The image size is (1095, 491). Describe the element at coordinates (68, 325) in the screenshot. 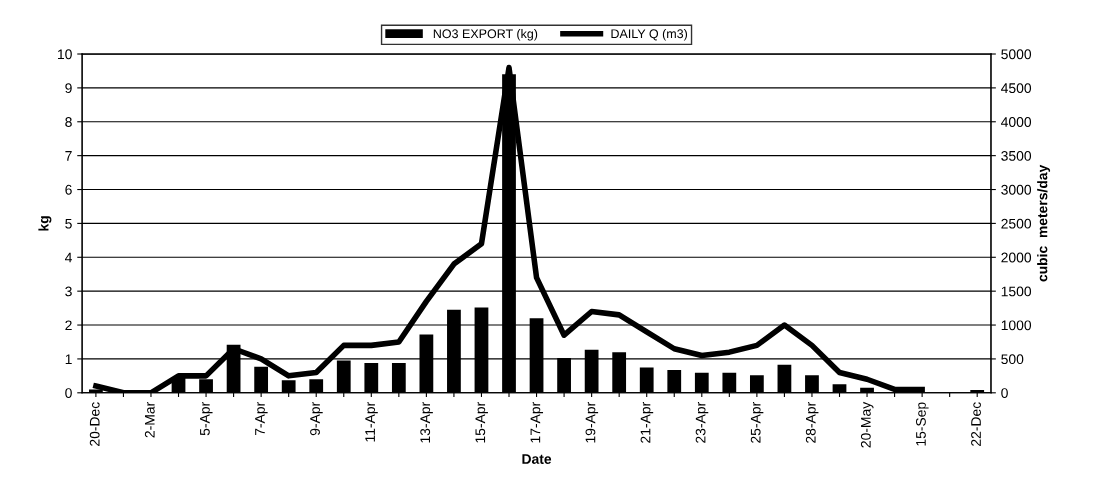

I see `y-tick-label: 2` at that location.